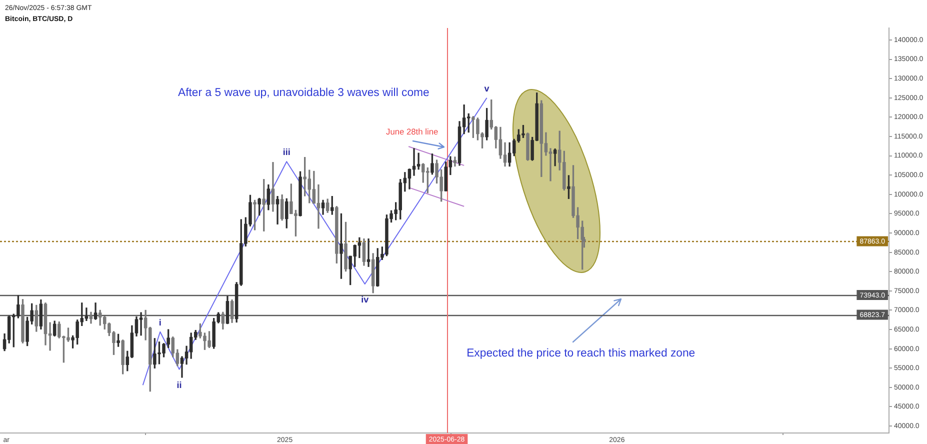 The height and width of the screenshot is (444, 927). I want to click on annotation: v, so click(487, 88).